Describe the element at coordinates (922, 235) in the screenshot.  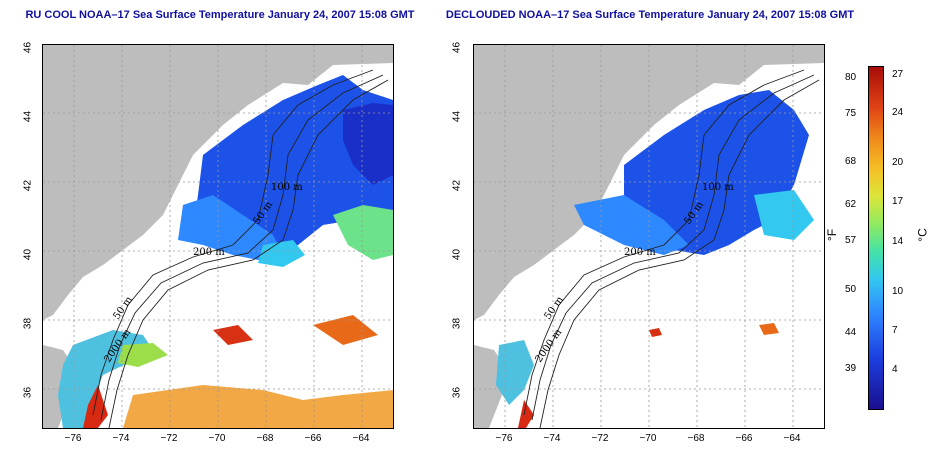
I see `celsius-unit: °C` at that location.